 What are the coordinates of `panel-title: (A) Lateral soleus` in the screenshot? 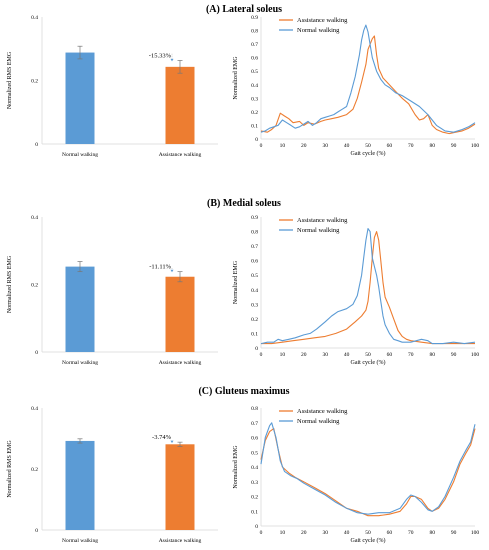 It's located at (244, 9).